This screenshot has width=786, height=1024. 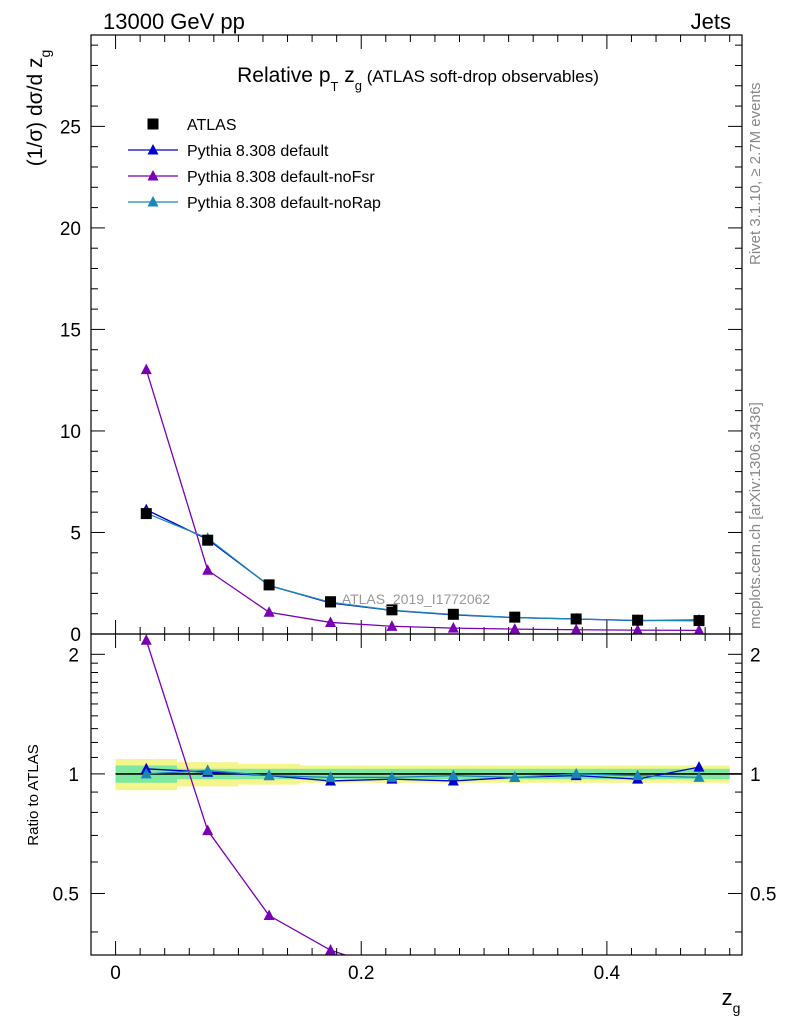 I want to click on title-part-b: z, so click(x=346, y=75).